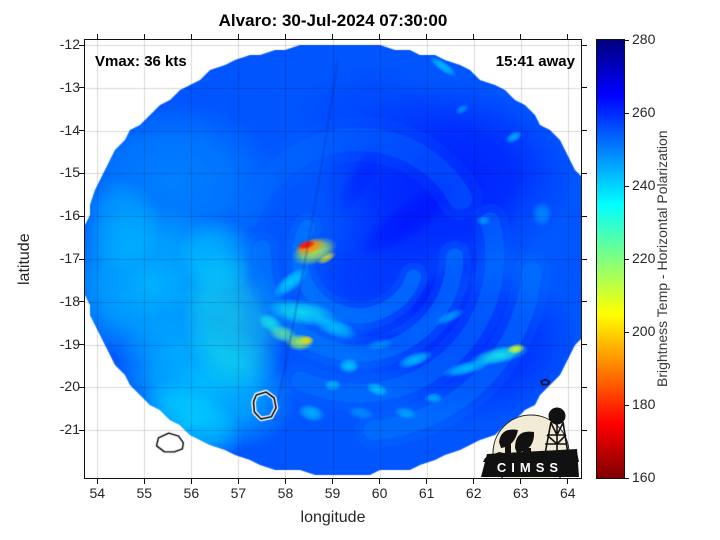 Image resolution: width=720 pixels, height=540 pixels. I want to click on y-tick-label: -21, so click(69, 429).